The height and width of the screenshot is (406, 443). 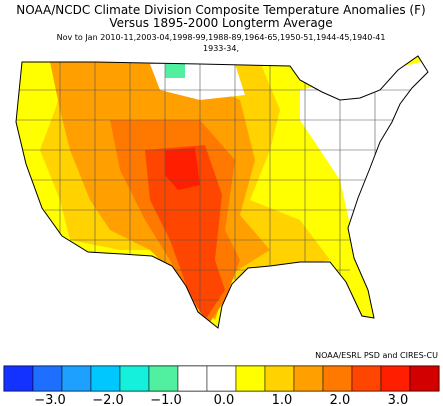 I want to click on colorbar-tick-label: −3.0, so click(x=50, y=399).